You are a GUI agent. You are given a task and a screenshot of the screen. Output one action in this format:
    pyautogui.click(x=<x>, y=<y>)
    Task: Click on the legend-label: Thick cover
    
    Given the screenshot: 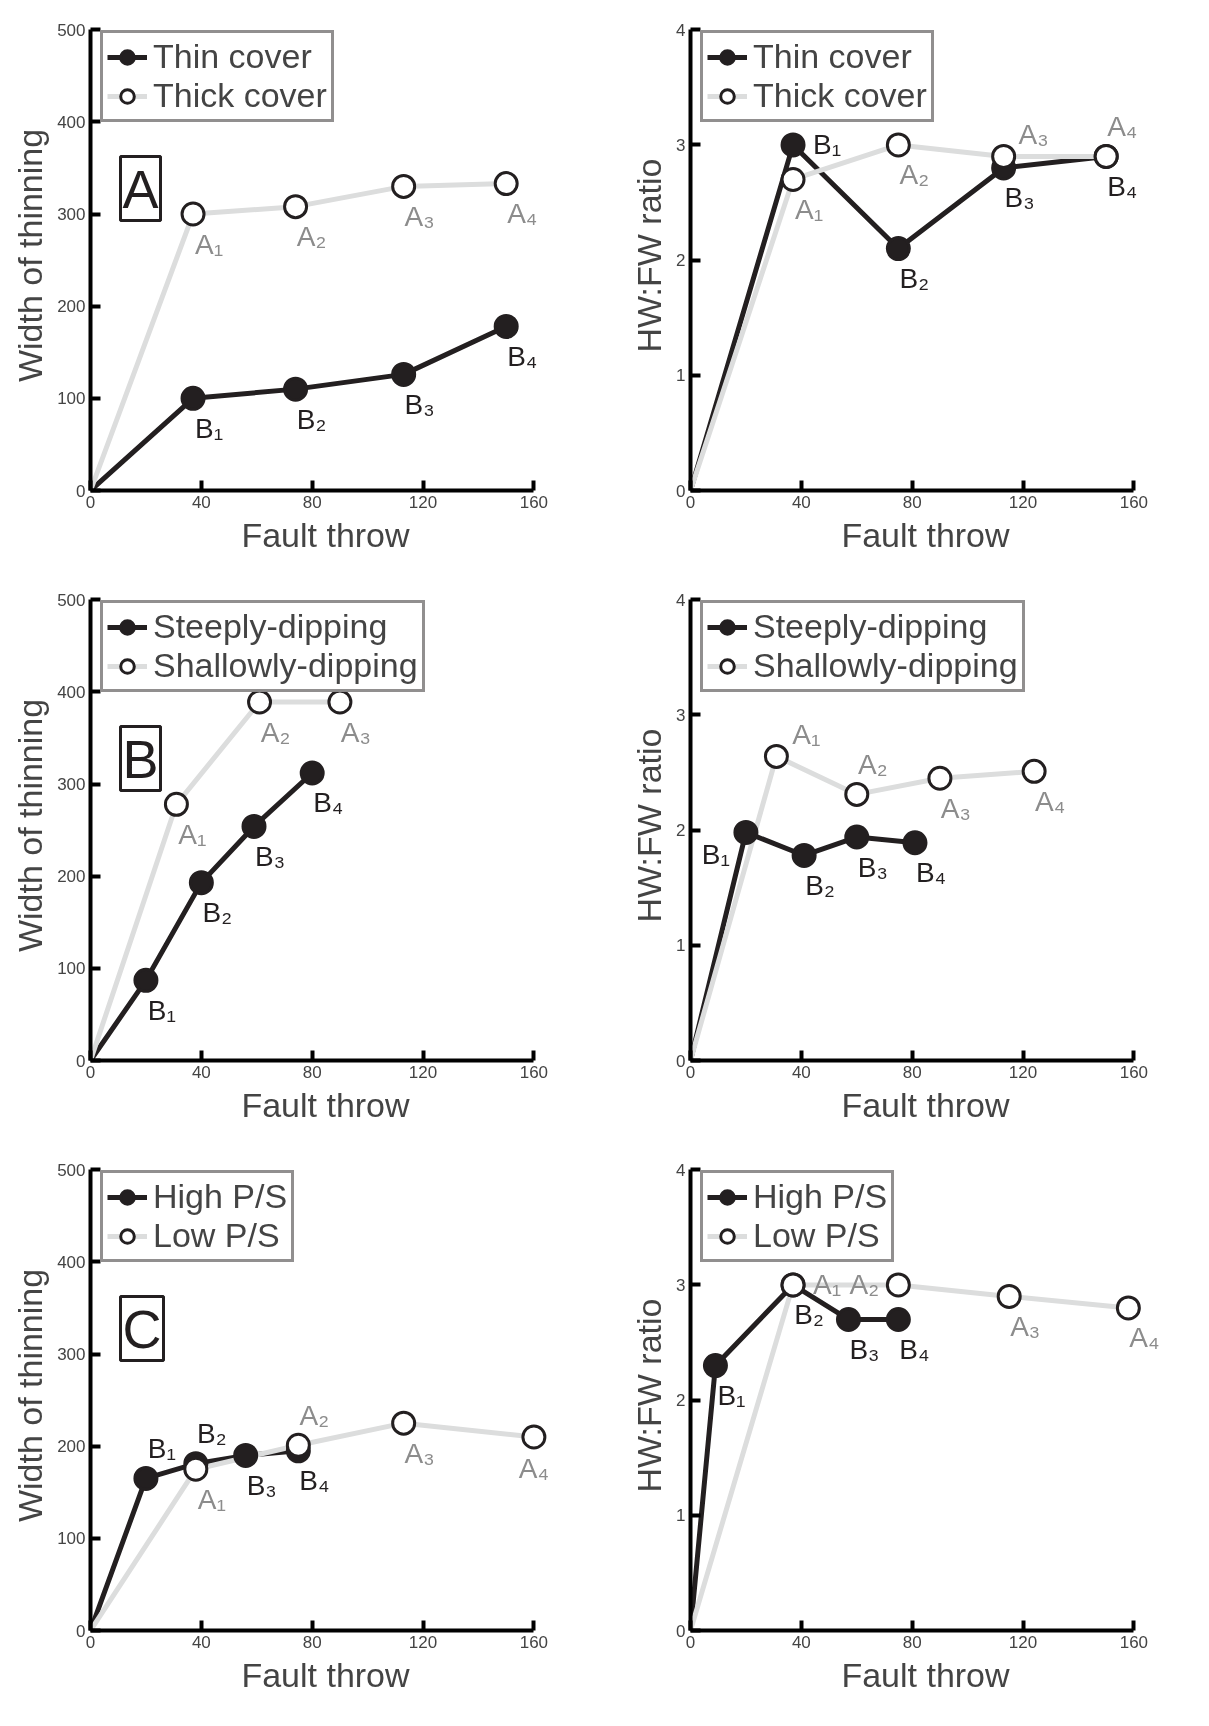 What is the action you would take?
    pyautogui.click(x=240, y=95)
    